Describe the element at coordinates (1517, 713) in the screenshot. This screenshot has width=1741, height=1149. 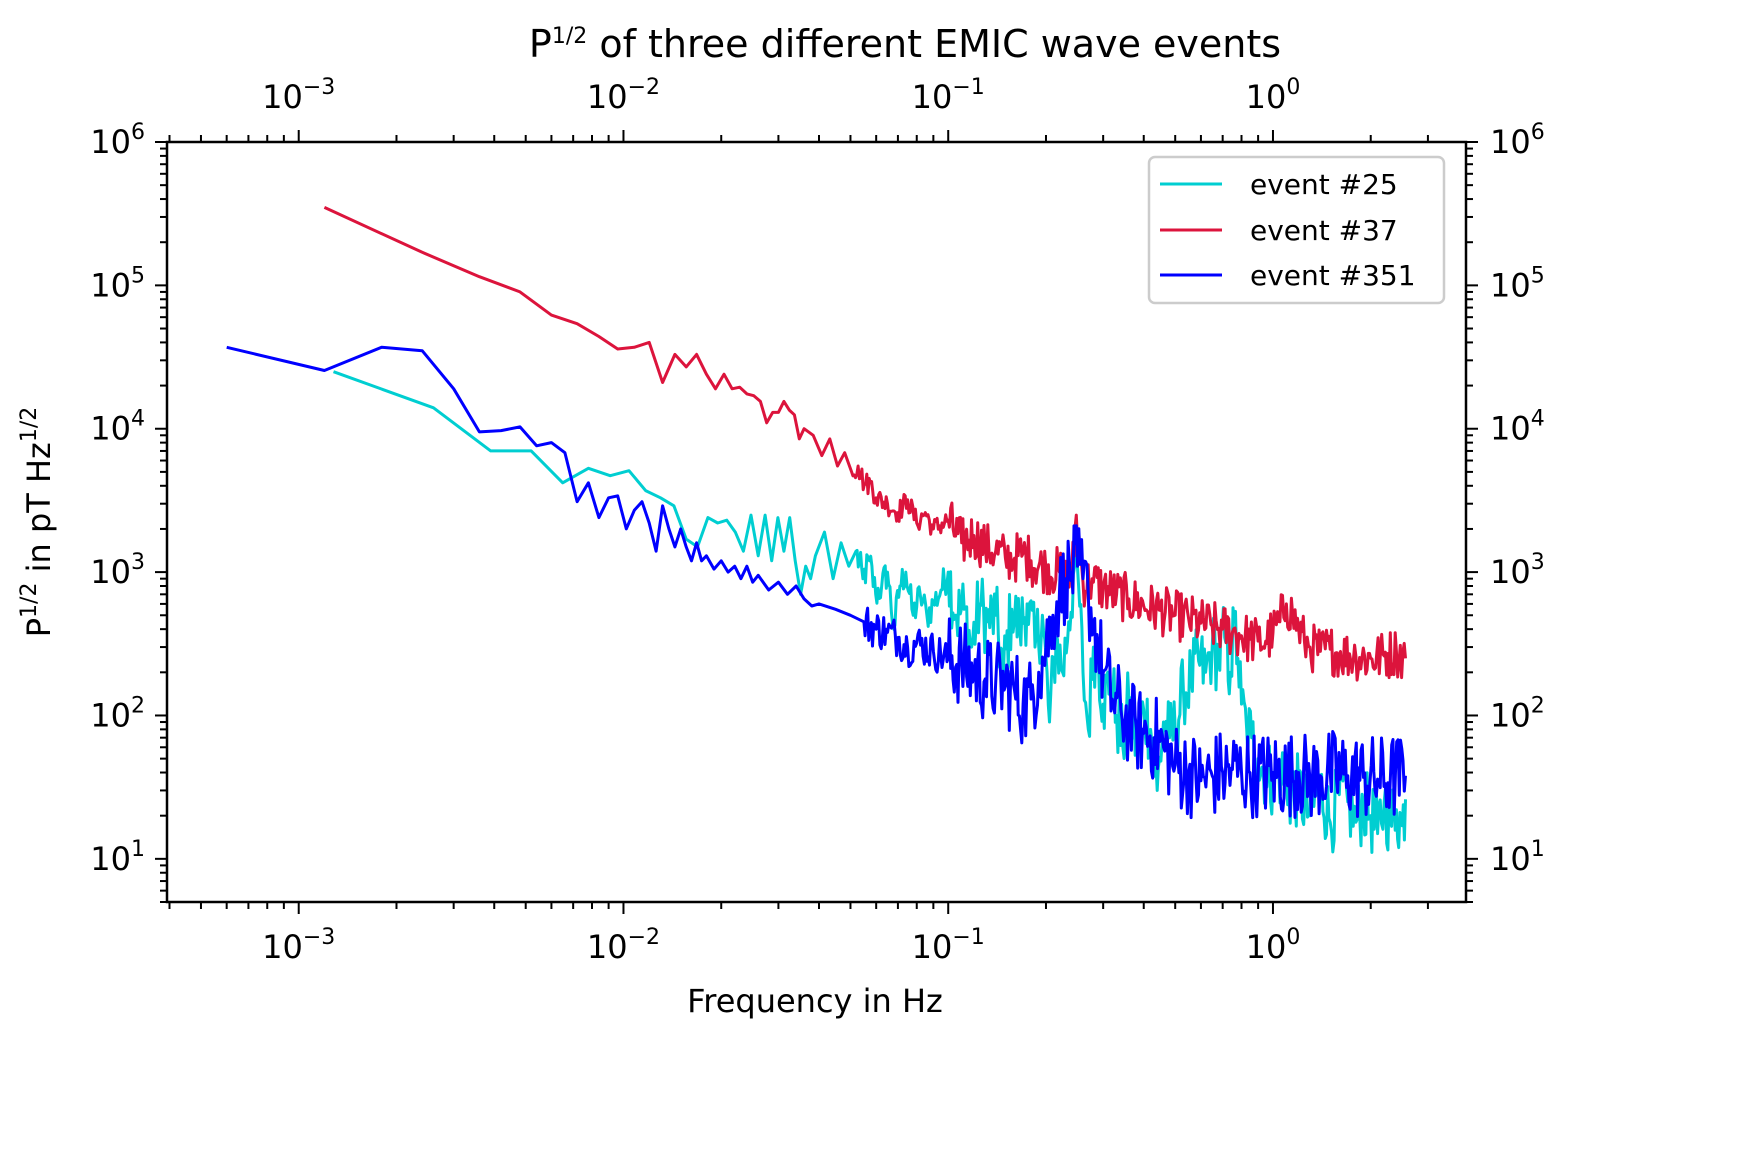
I see `y-right-tick-label: 102` at that location.